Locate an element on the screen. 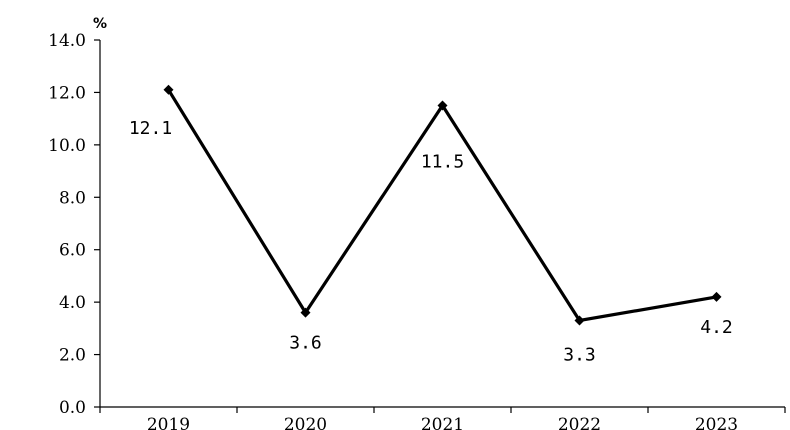 Image resolution: width=790 pixels, height=430 pixels. x-axis-ticks: 2019 2020 2021 2022 2023 is located at coordinates (442, 418).